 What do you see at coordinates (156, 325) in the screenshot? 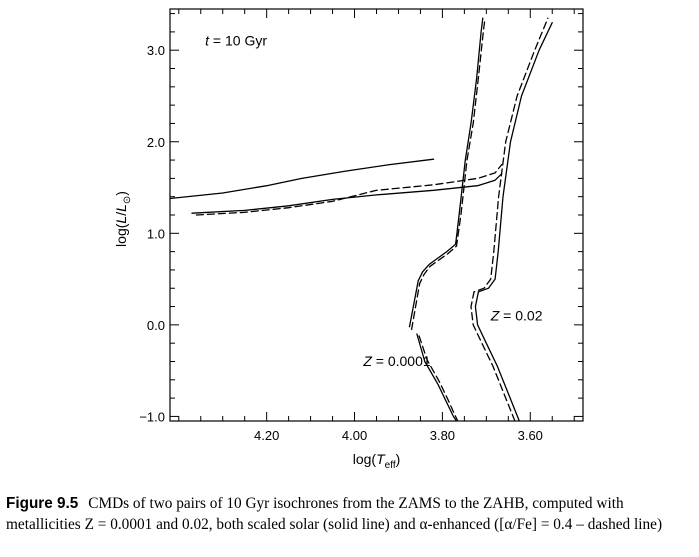
I see `y-tick-label: 0.0` at bounding box center [156, 325].